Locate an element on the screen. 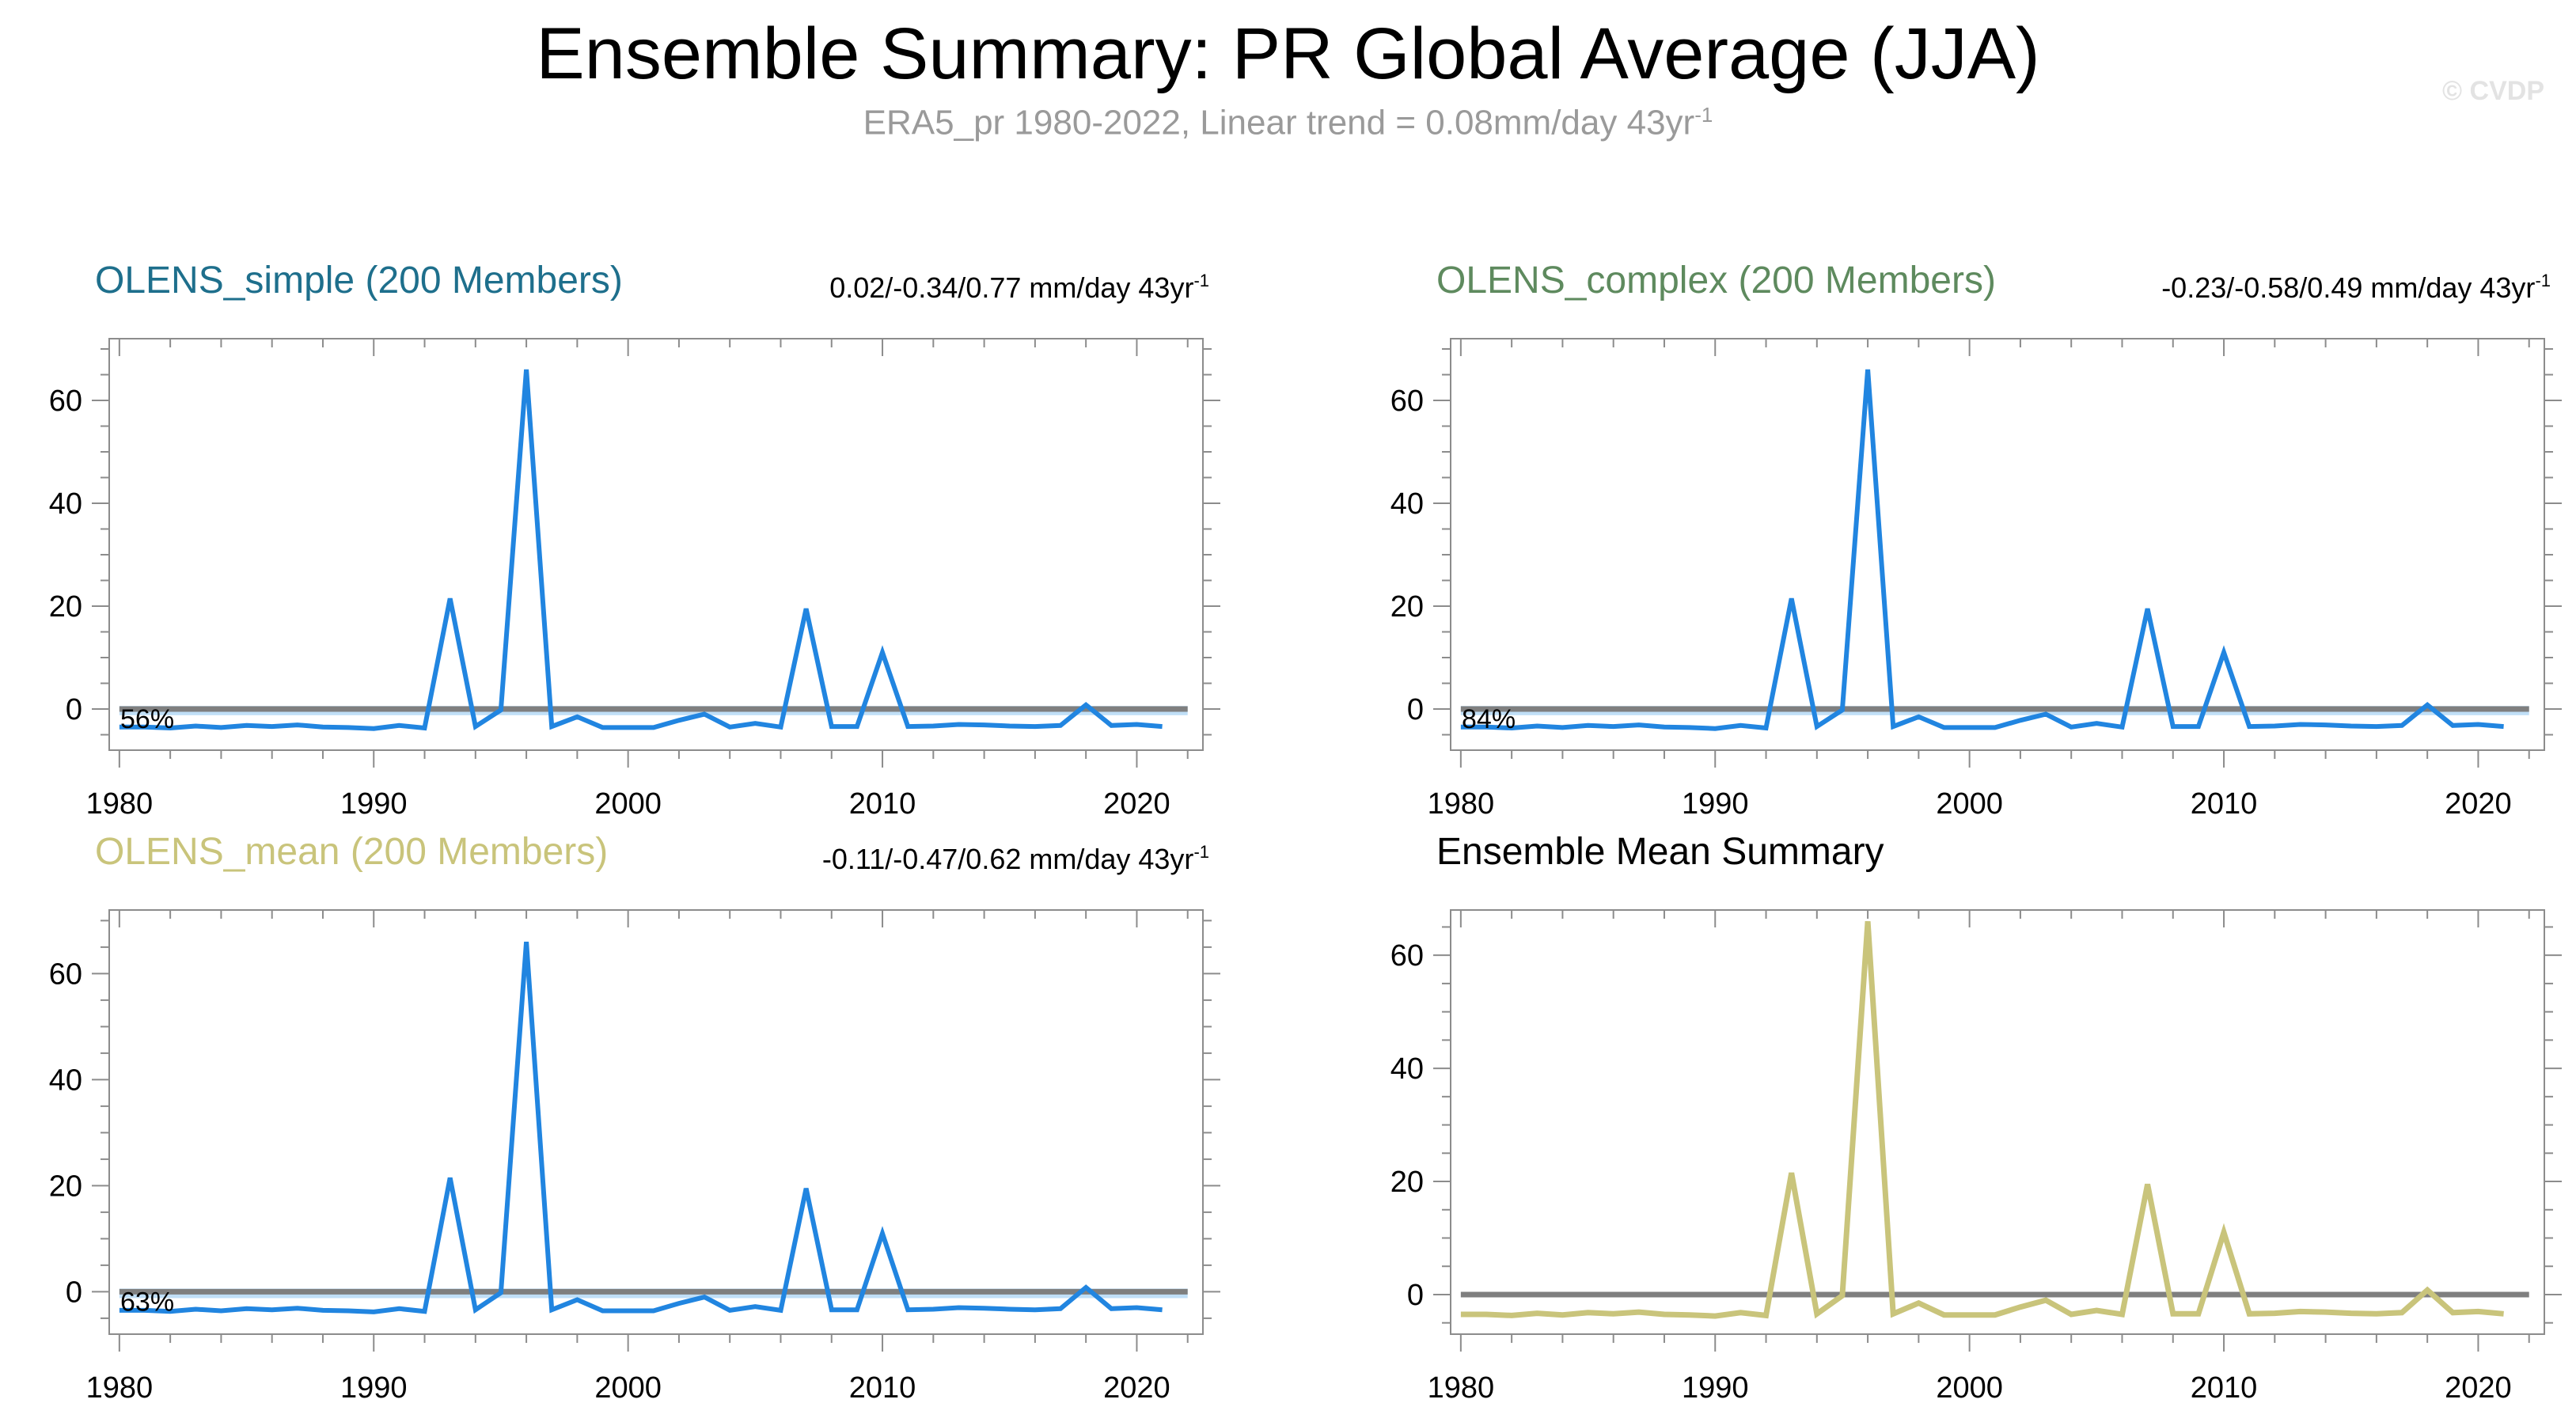 This screenshot has height=1403, width=2576. panel-title: Ensemble Mean Summary is located at coordinates (1660, 852).